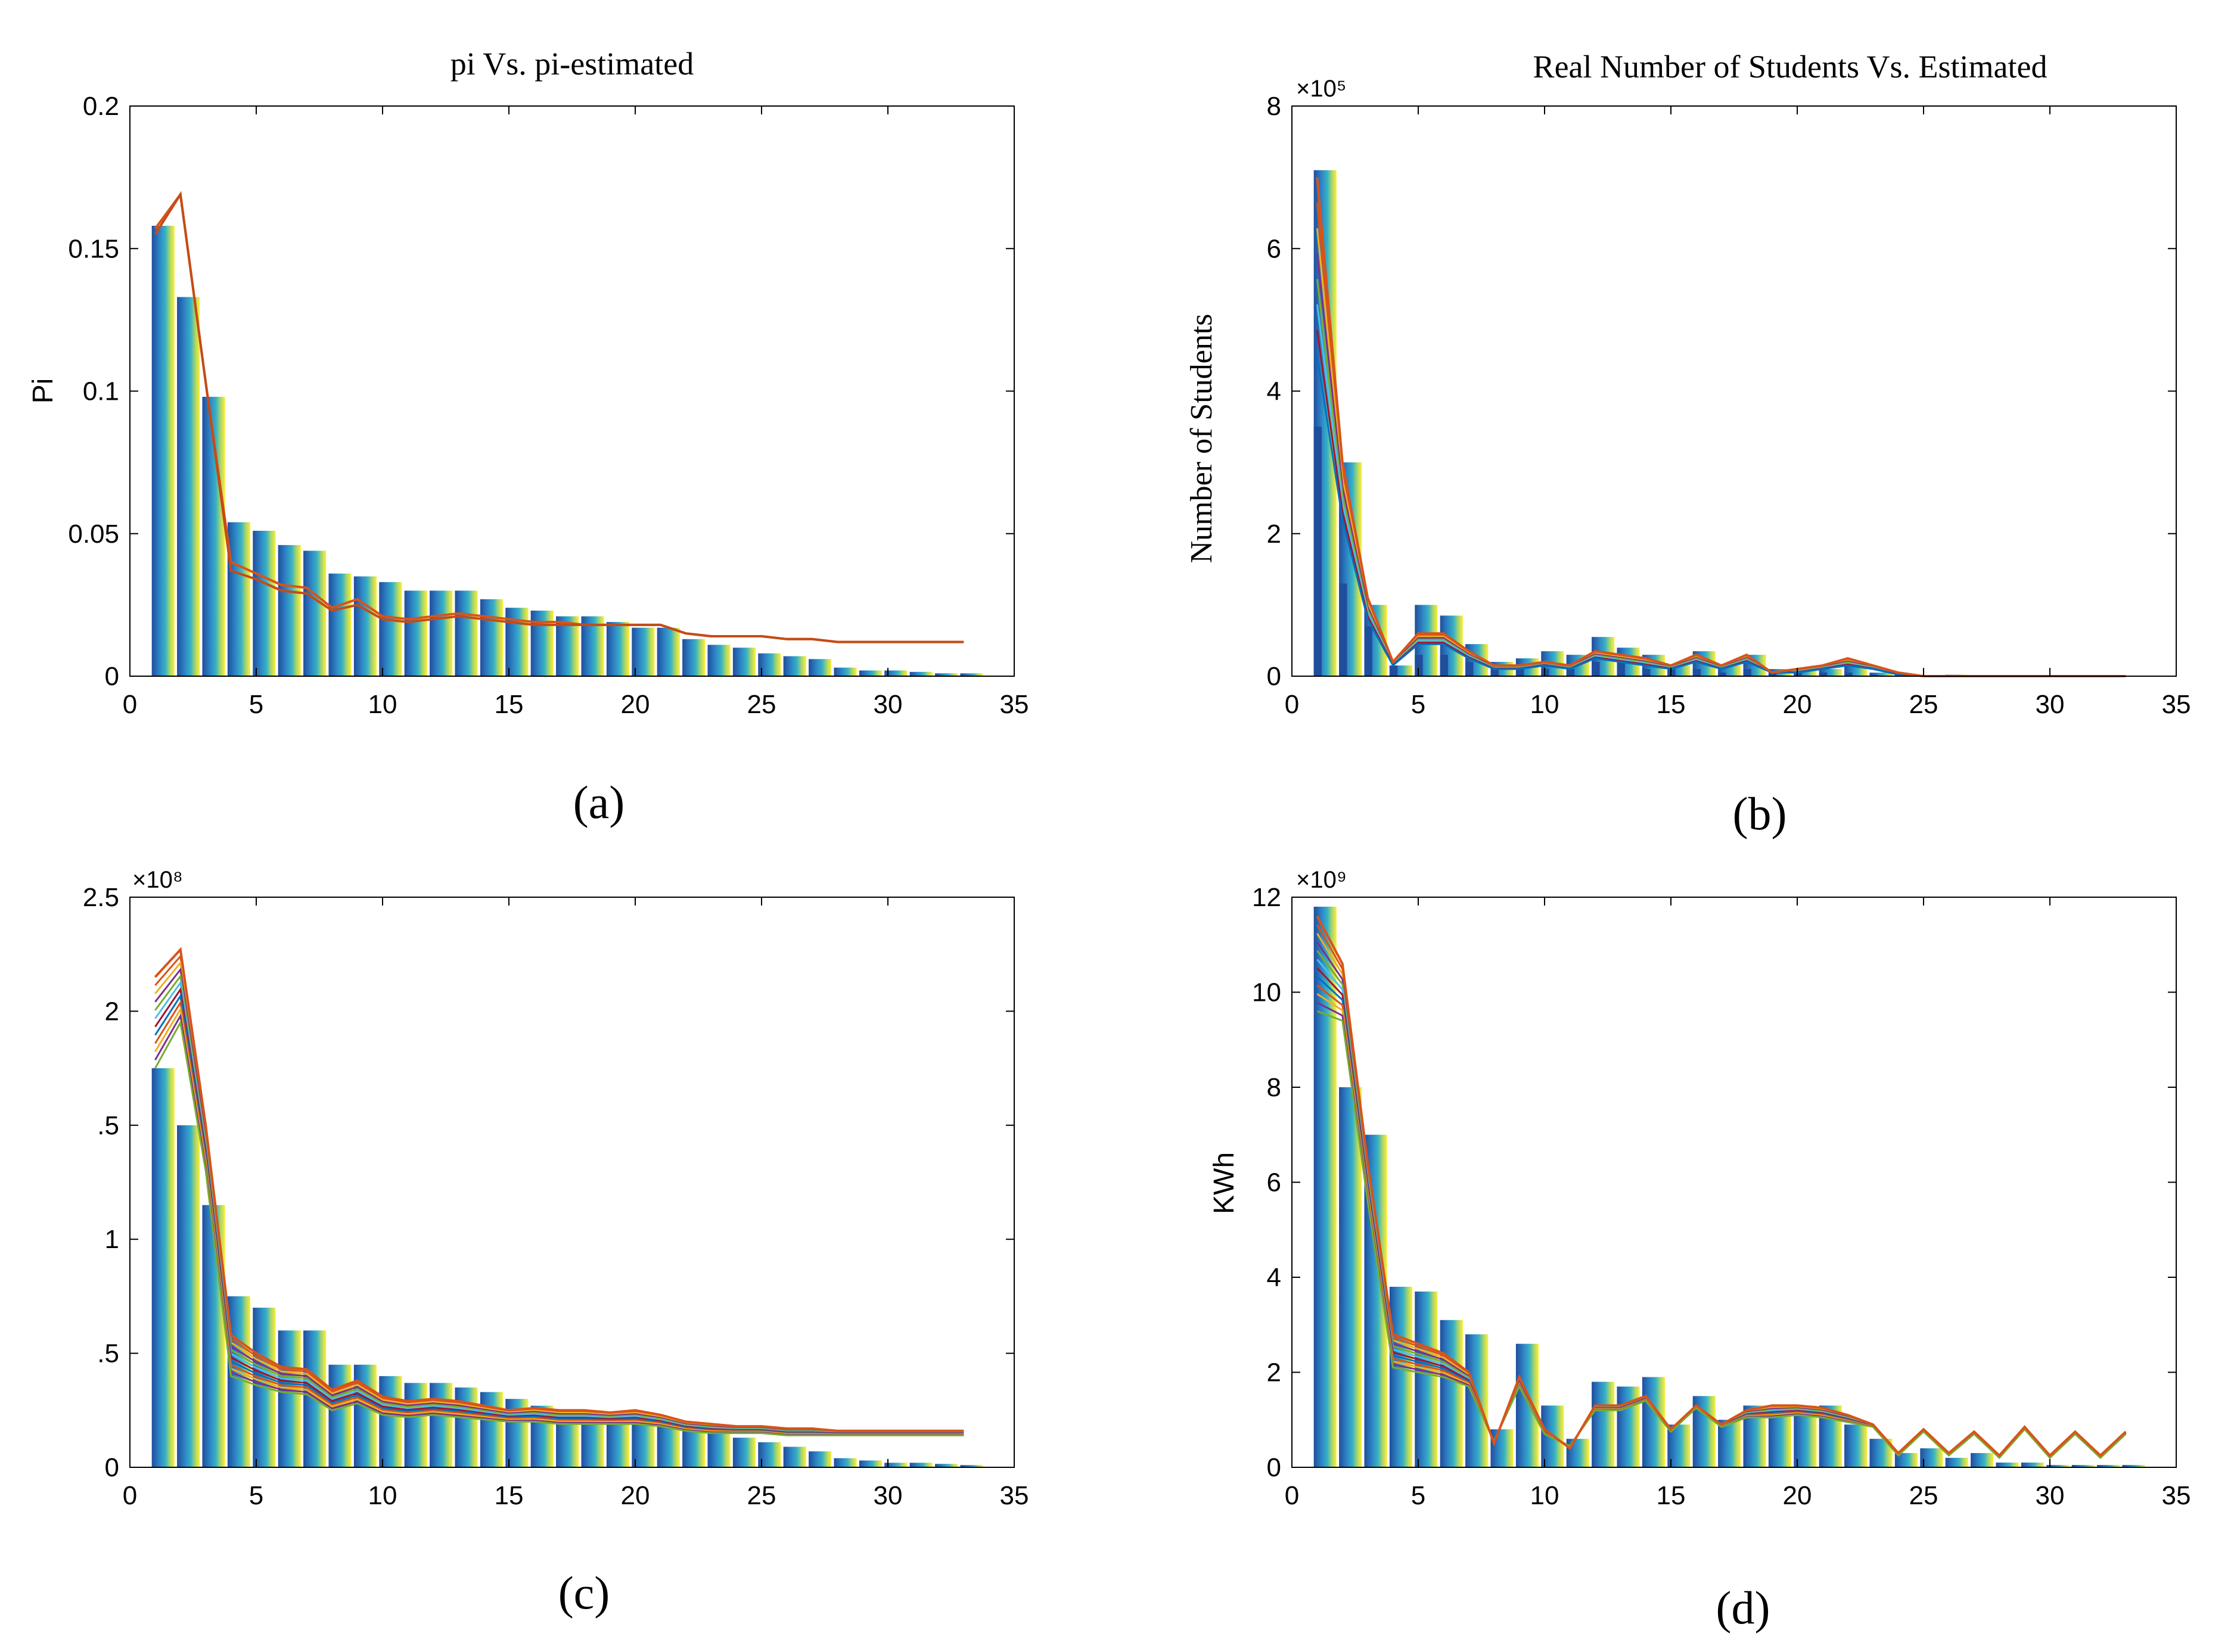  What do you see at coordinates (572, 64) in the screenshot?
I see `chart-title: pi Vs. pi-estimated` at bounding box center [572, 64].